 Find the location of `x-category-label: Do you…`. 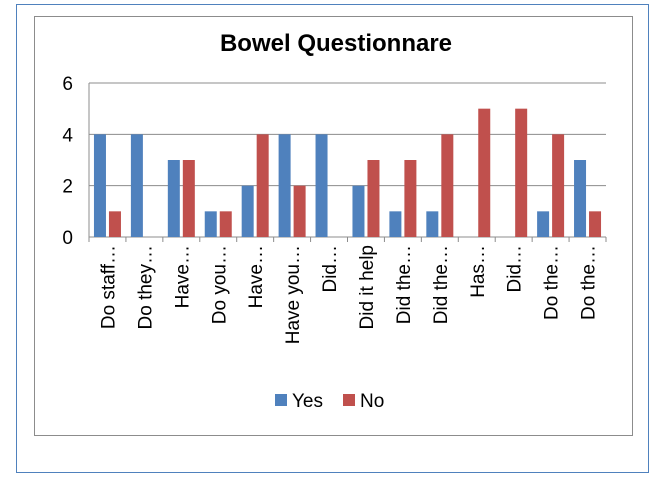

x-category-label: Do you… is located at coordinates (219, 284).